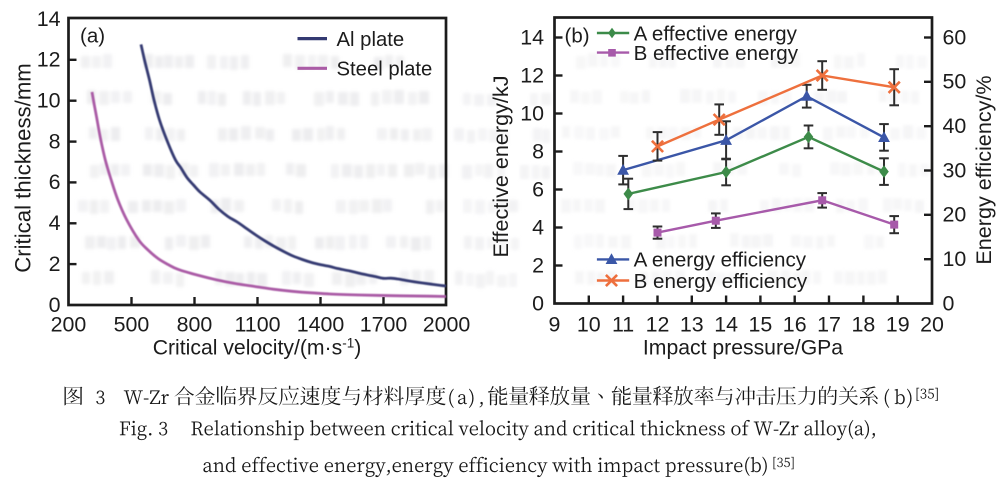 This screenshot has height=484, width=999. Describe the element at coordinates (23, 168) in the screenshot. I see `svg-text: Critical thickness/mm` at that location.